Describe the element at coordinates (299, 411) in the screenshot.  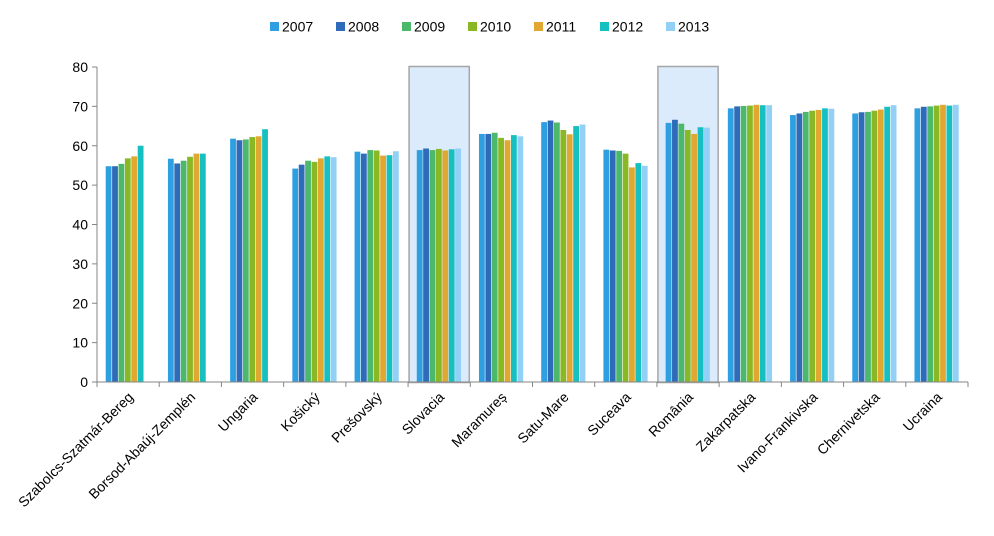
I see `x-tick-label-3: Košický` at that location.